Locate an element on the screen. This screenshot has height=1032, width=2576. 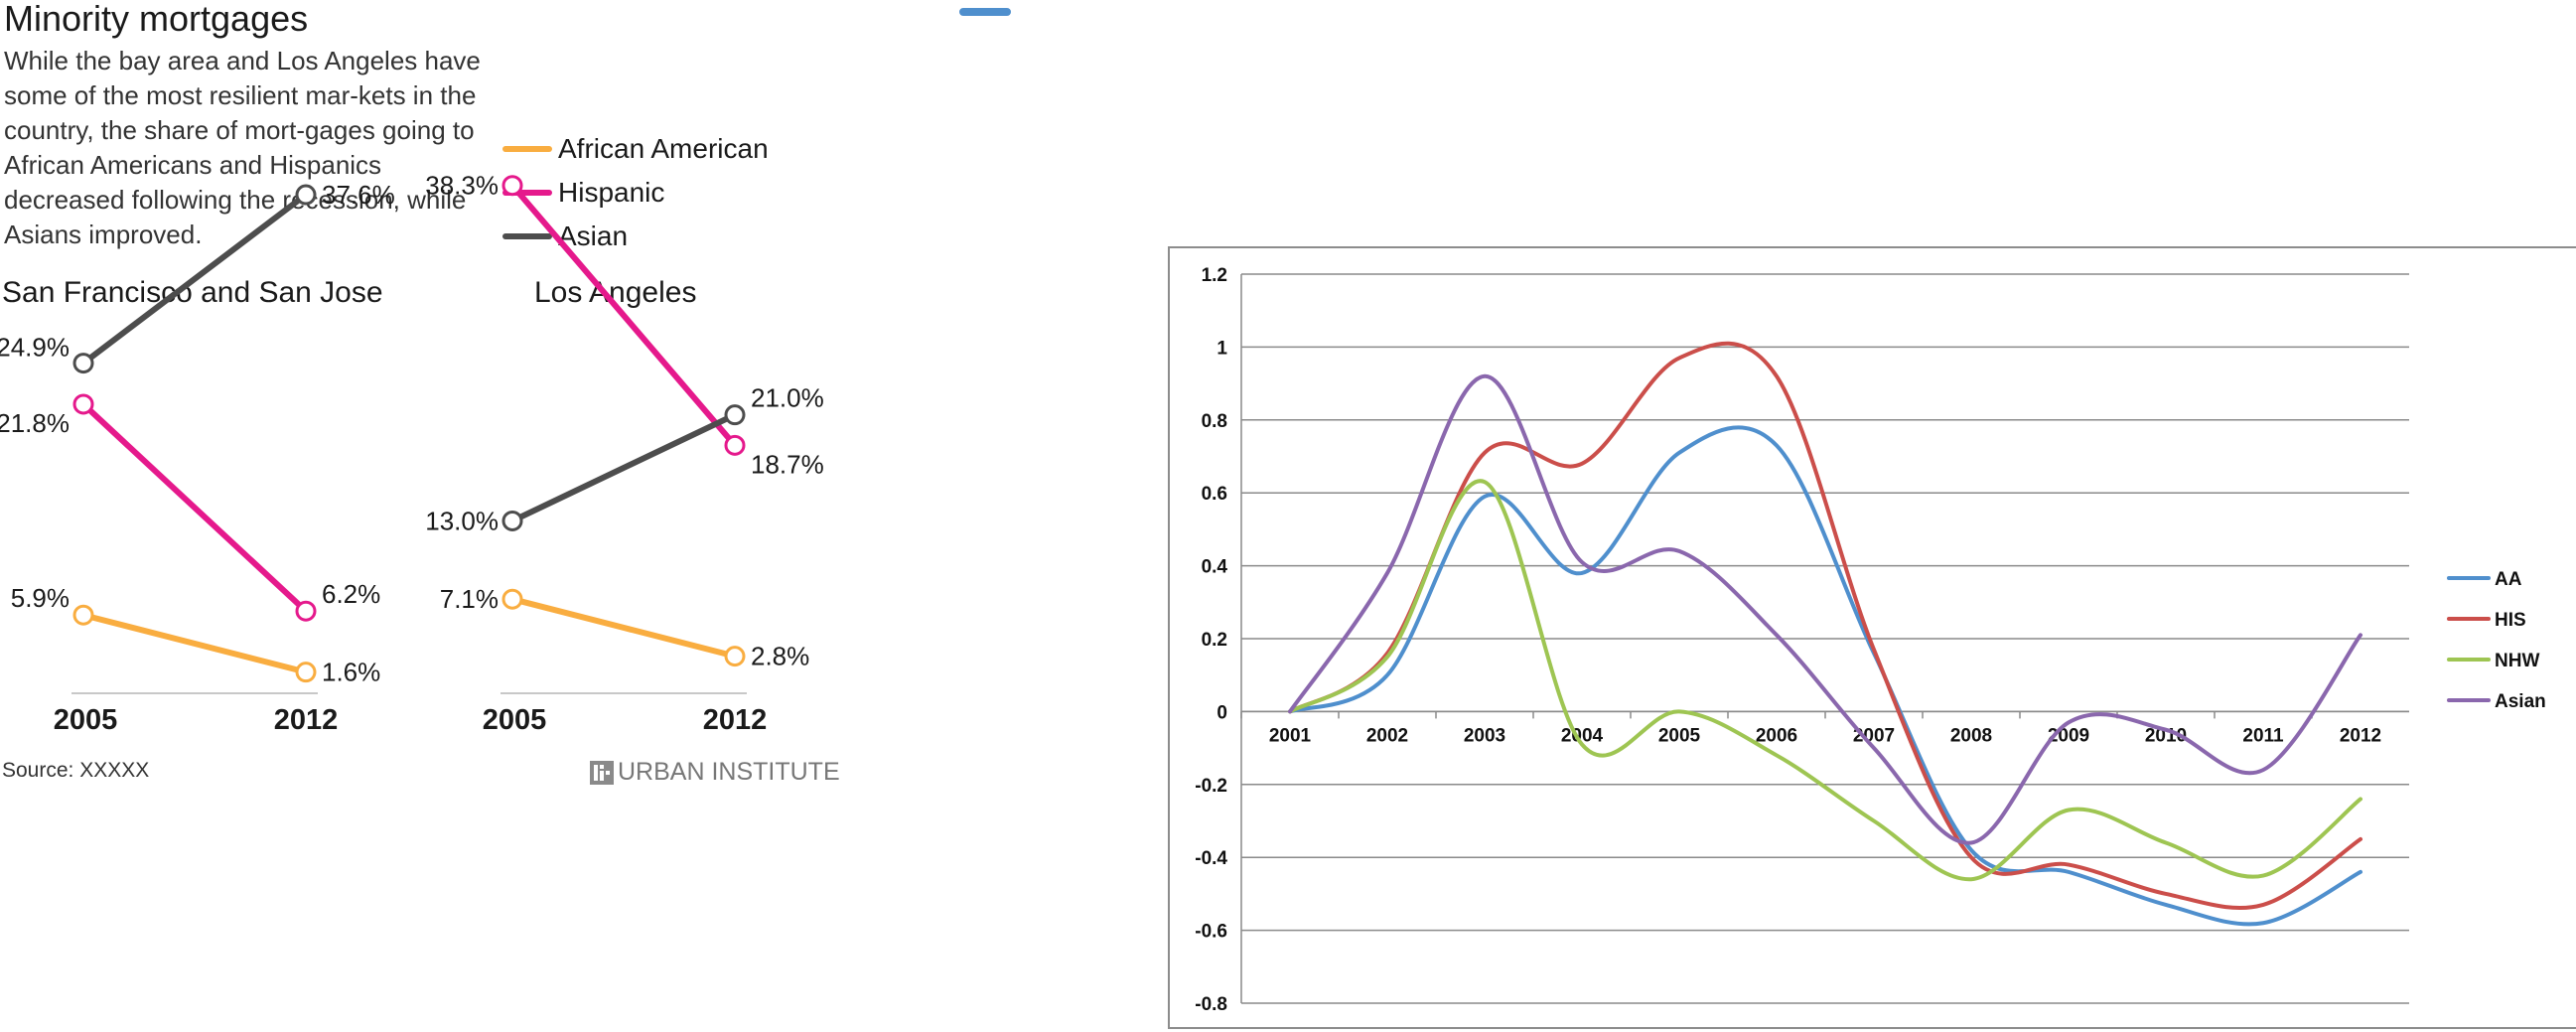
legend-label-asian: Asian is located at coordinates (2520, 701).